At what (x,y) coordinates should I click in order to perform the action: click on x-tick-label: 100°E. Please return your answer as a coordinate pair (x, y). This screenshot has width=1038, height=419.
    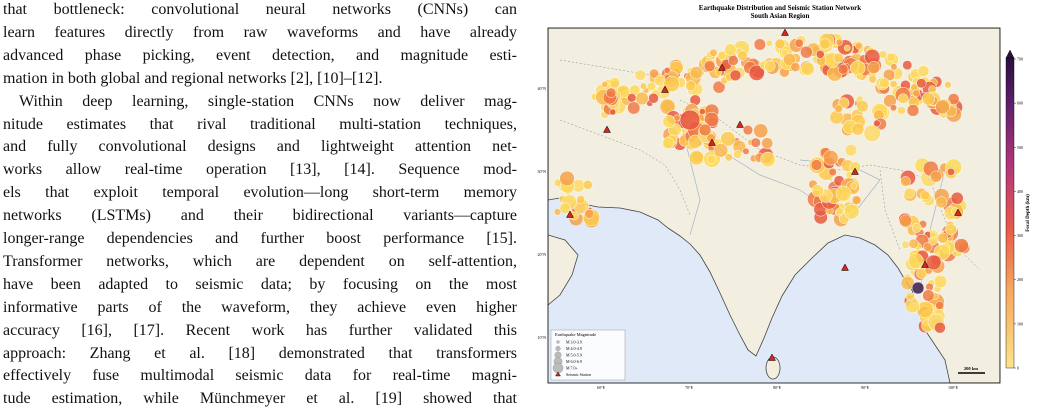
    Looking at the image, I should click on (953, 387).